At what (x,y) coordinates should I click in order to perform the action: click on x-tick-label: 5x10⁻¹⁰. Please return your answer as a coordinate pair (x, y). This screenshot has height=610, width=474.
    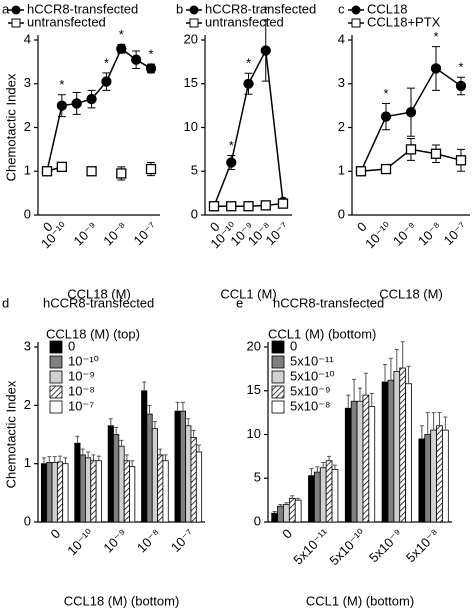
    Looking at the image, I should click on (347, 547).